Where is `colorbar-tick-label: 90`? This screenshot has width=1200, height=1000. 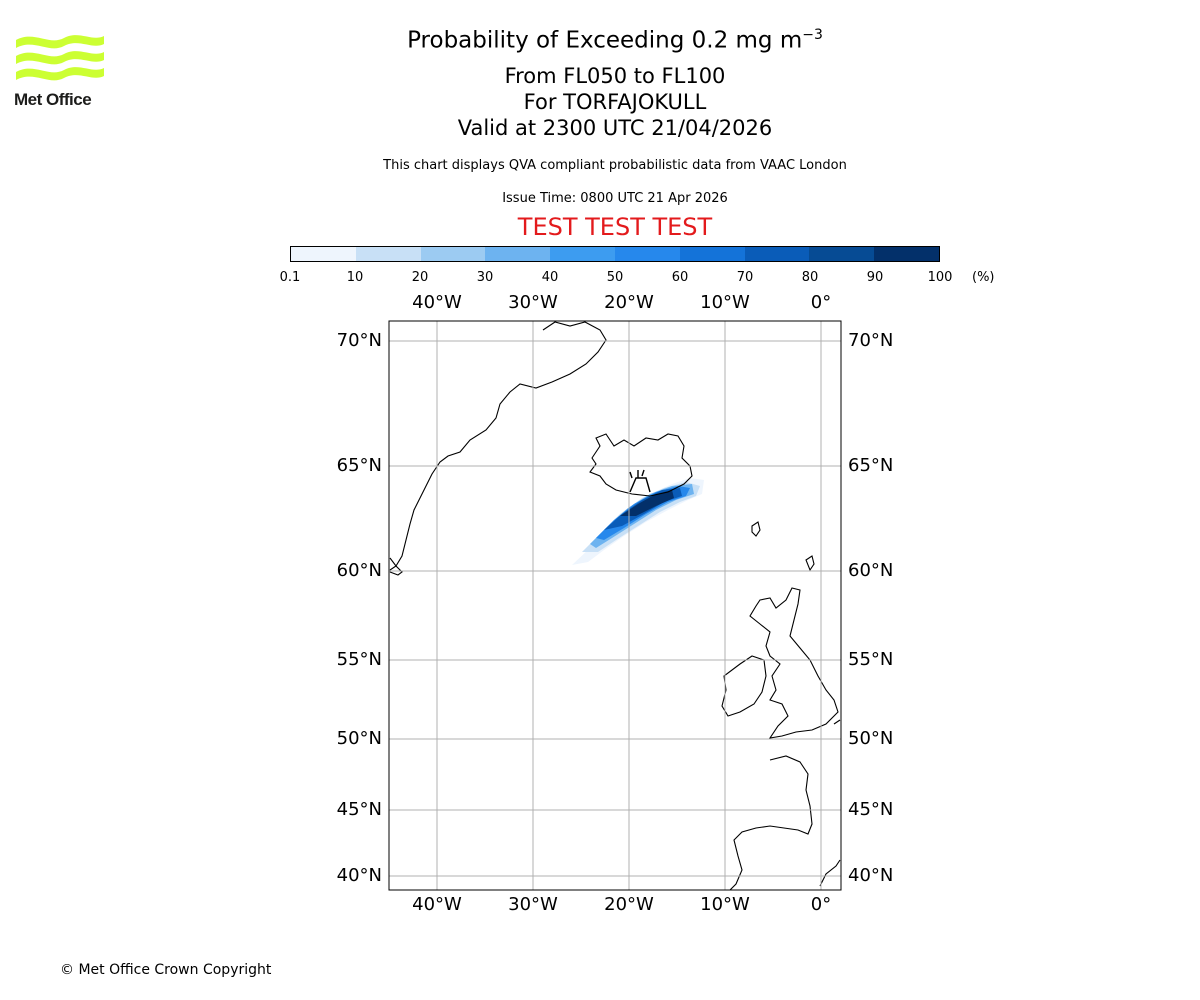
colorbar-tick-label: 90 is located at coordinates (875, 277).